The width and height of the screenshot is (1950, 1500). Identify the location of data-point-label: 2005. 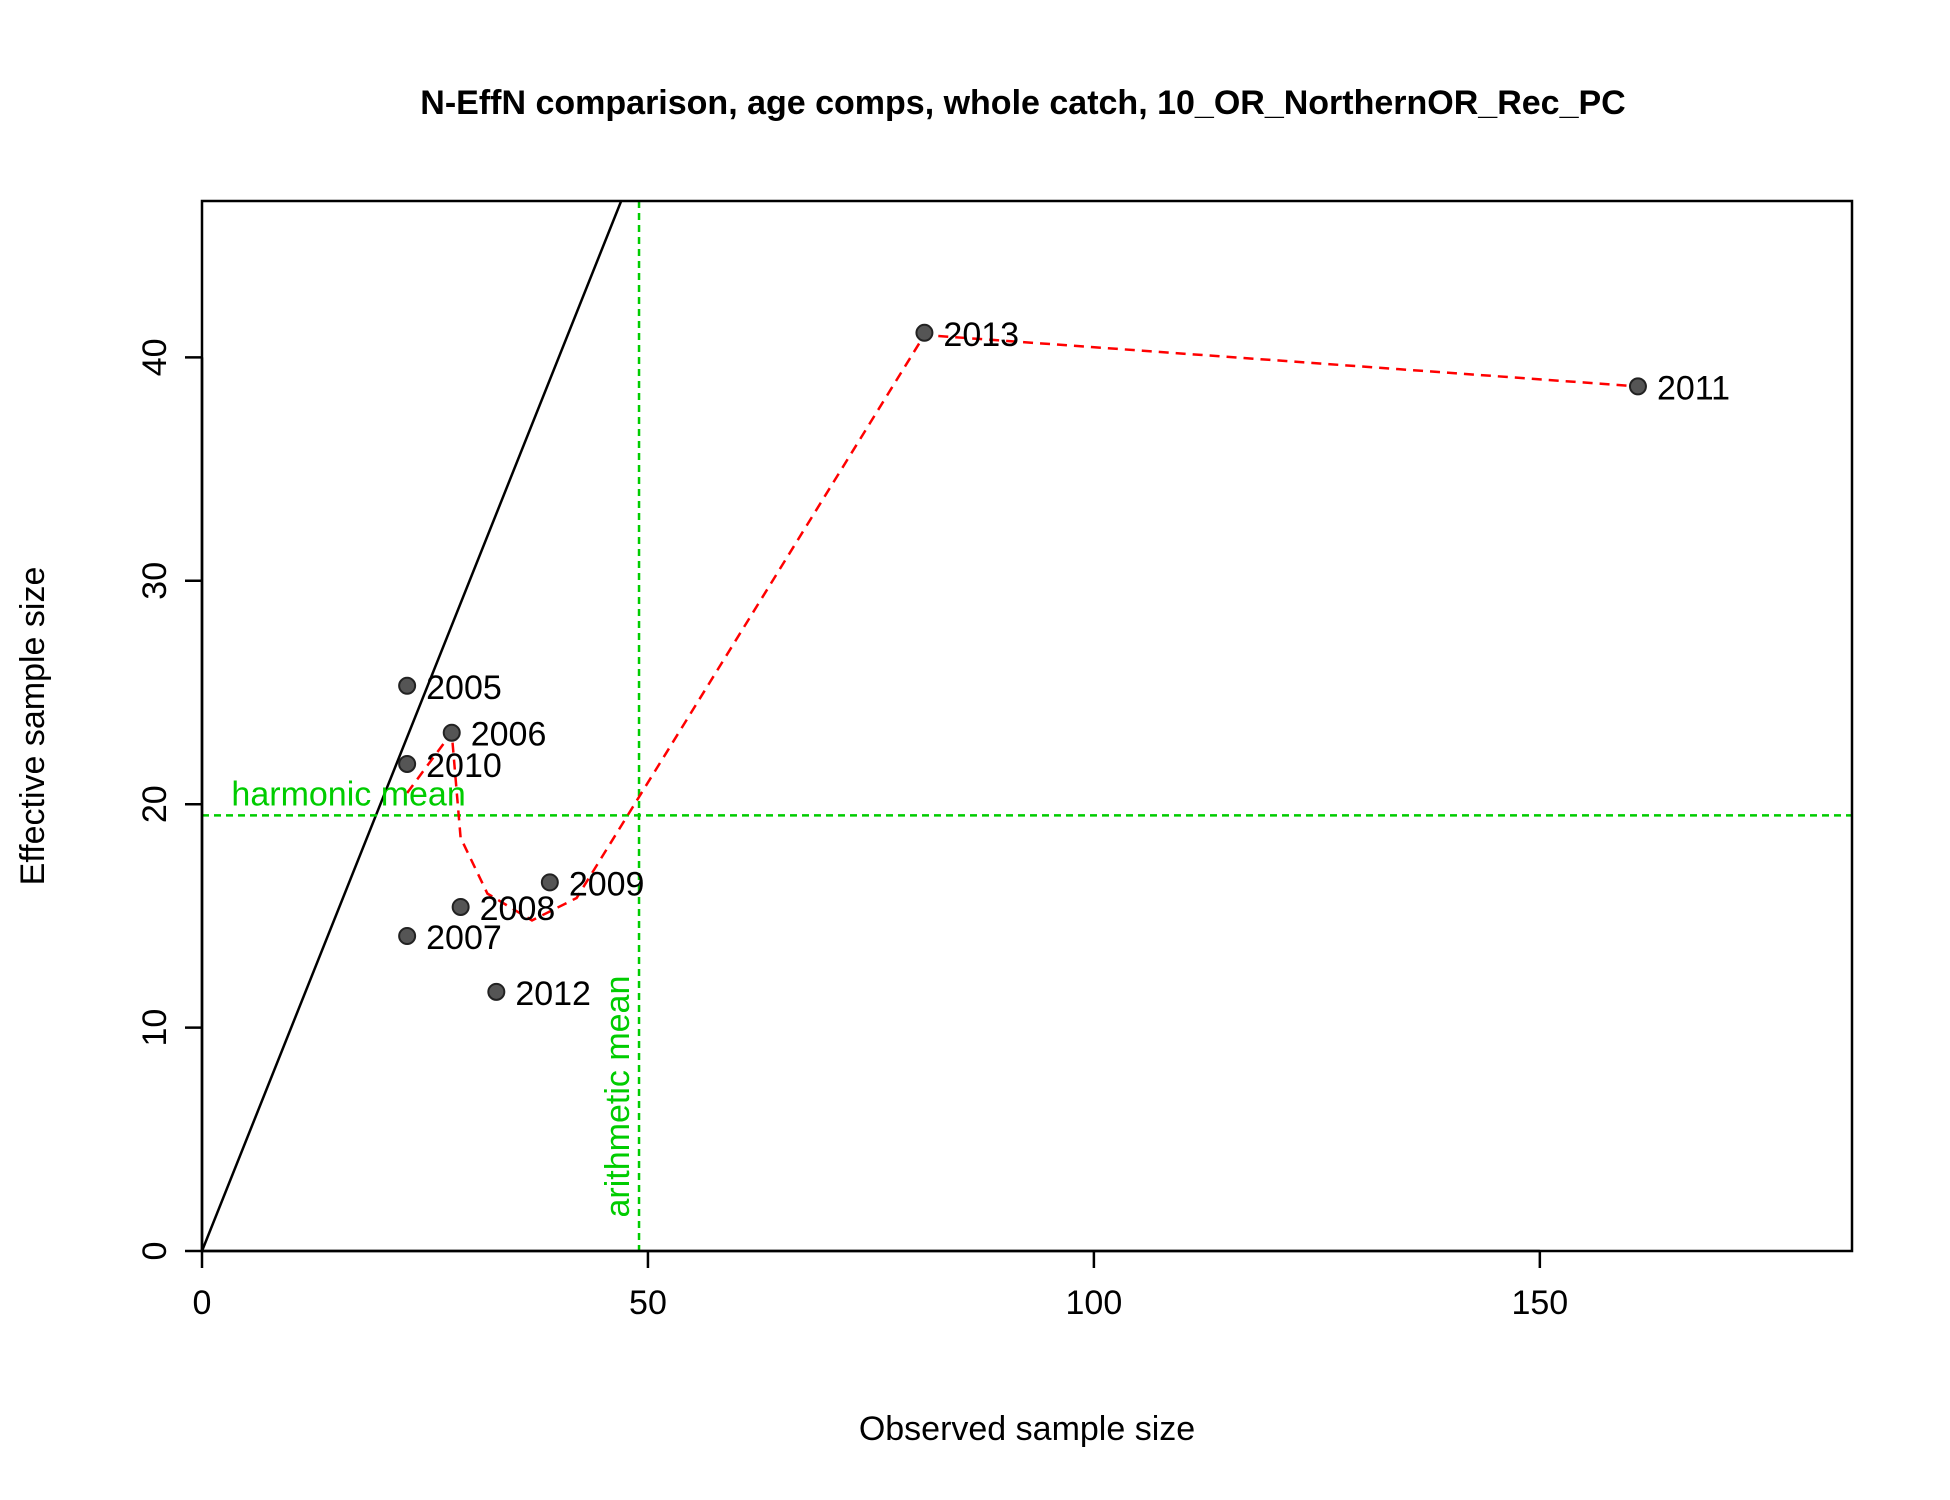
(464, 688).